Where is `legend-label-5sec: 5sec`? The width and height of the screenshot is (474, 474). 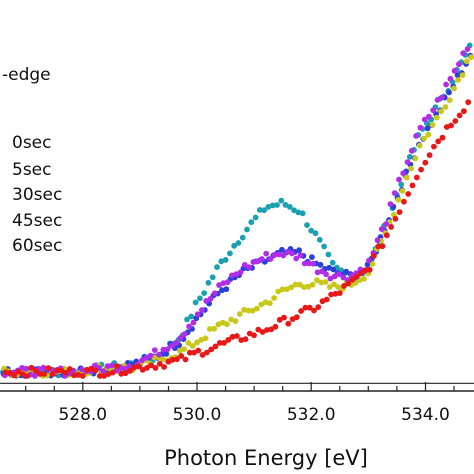 legend-label-5sec: 5sec is located at coordinates (31, 170).